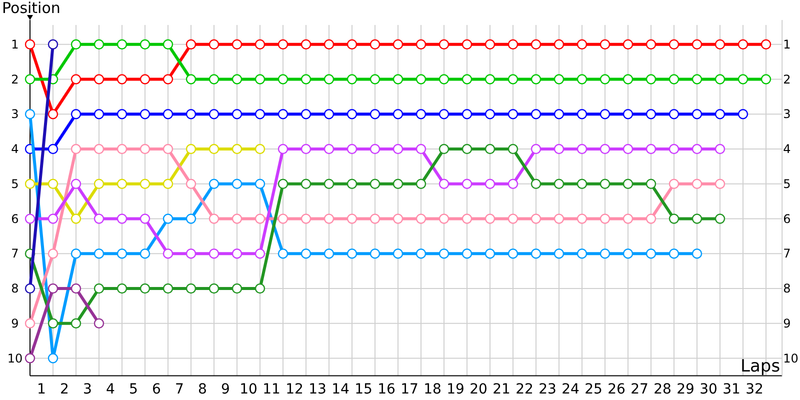 This screenshot has height=400, width=800. I want to click on y-tick-label: 1, so click(15, 44).